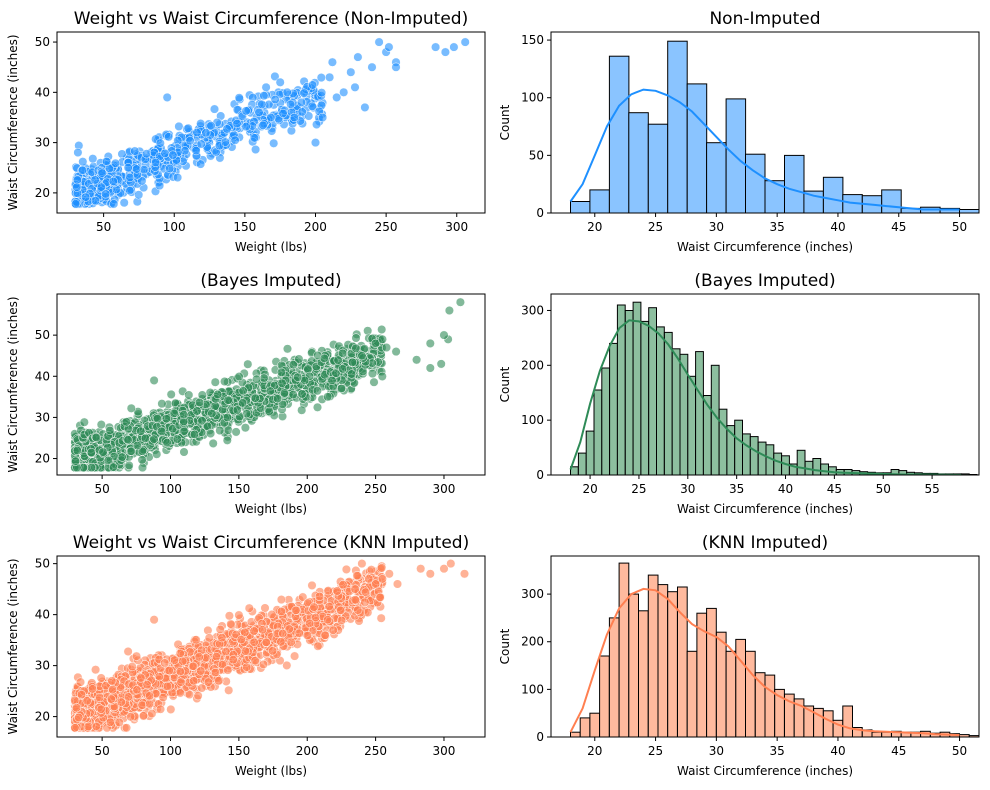 Image resolution: width=990 pixels, height=790 pixels. What do you see at coordinates (270, 281) in the screenshot?
I see `chart-title: (Bayes Imputed)` at bounding box center [270, 281].